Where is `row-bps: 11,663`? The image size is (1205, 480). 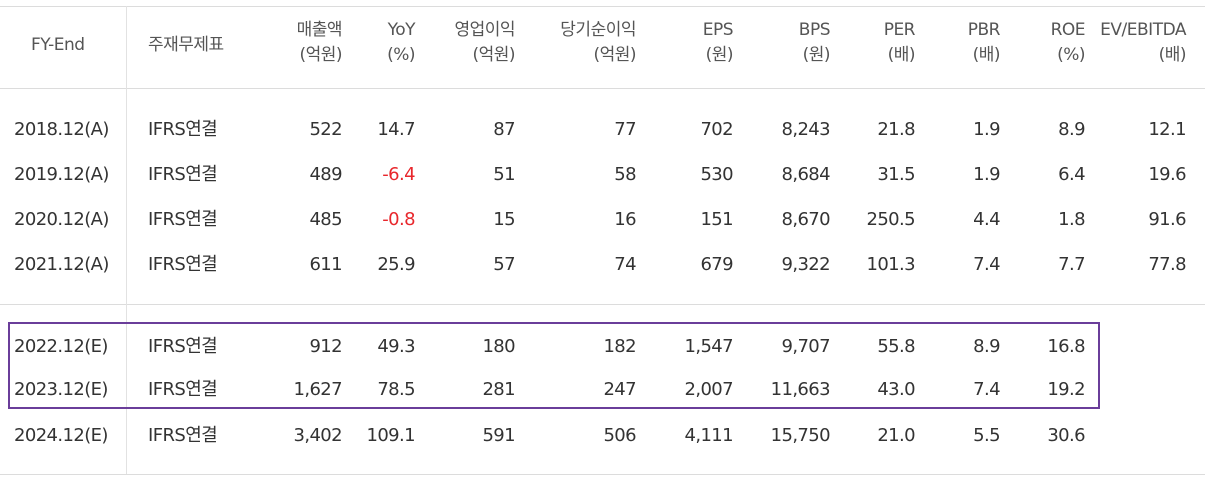
row-bps: 11,663 is located at coordinates (800, 389).